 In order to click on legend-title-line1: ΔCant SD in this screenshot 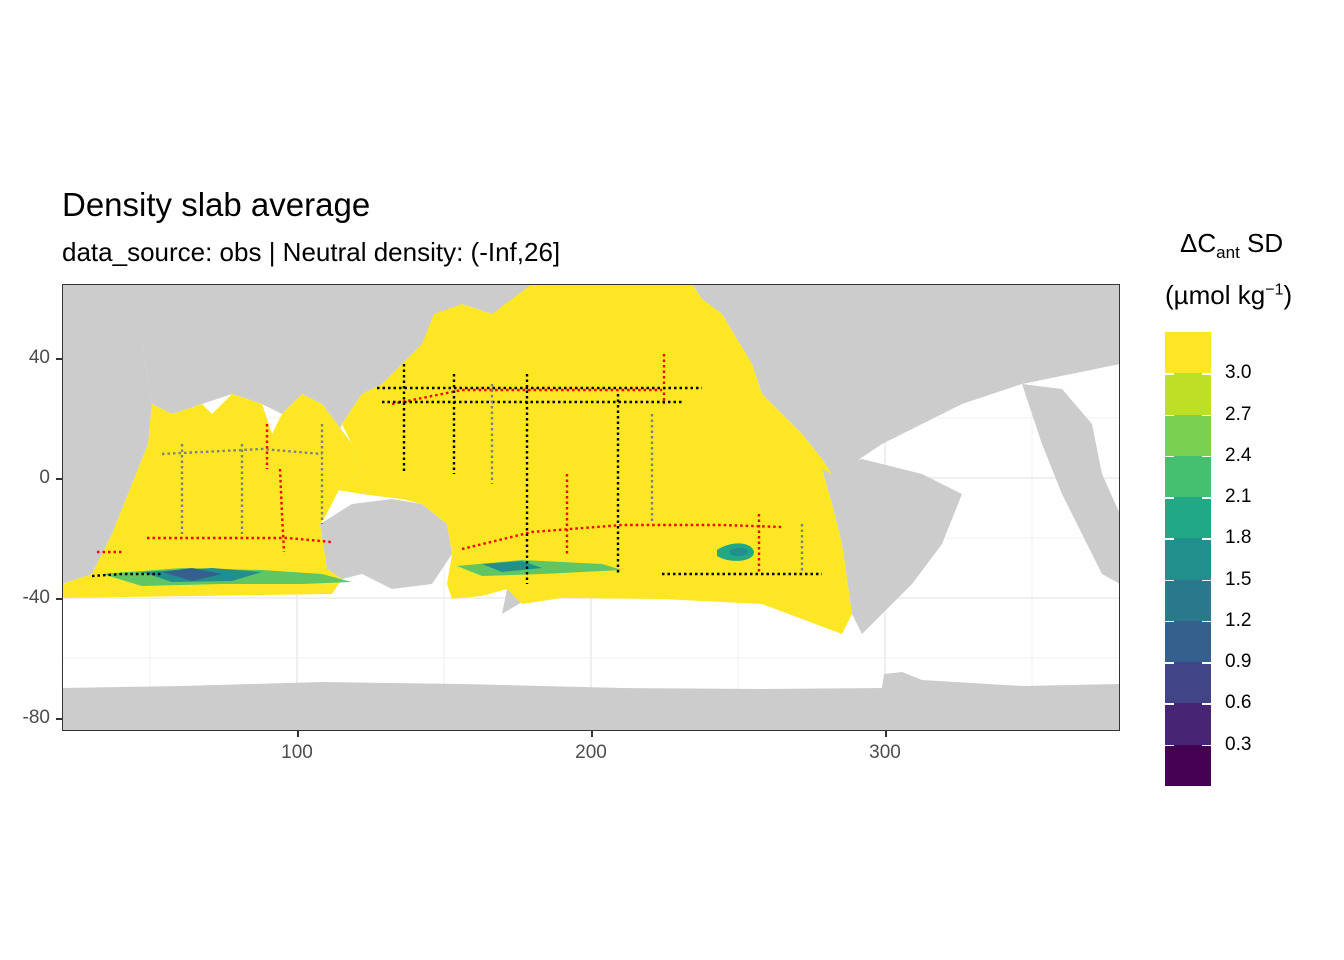, I will do `click(1231, 245)`.